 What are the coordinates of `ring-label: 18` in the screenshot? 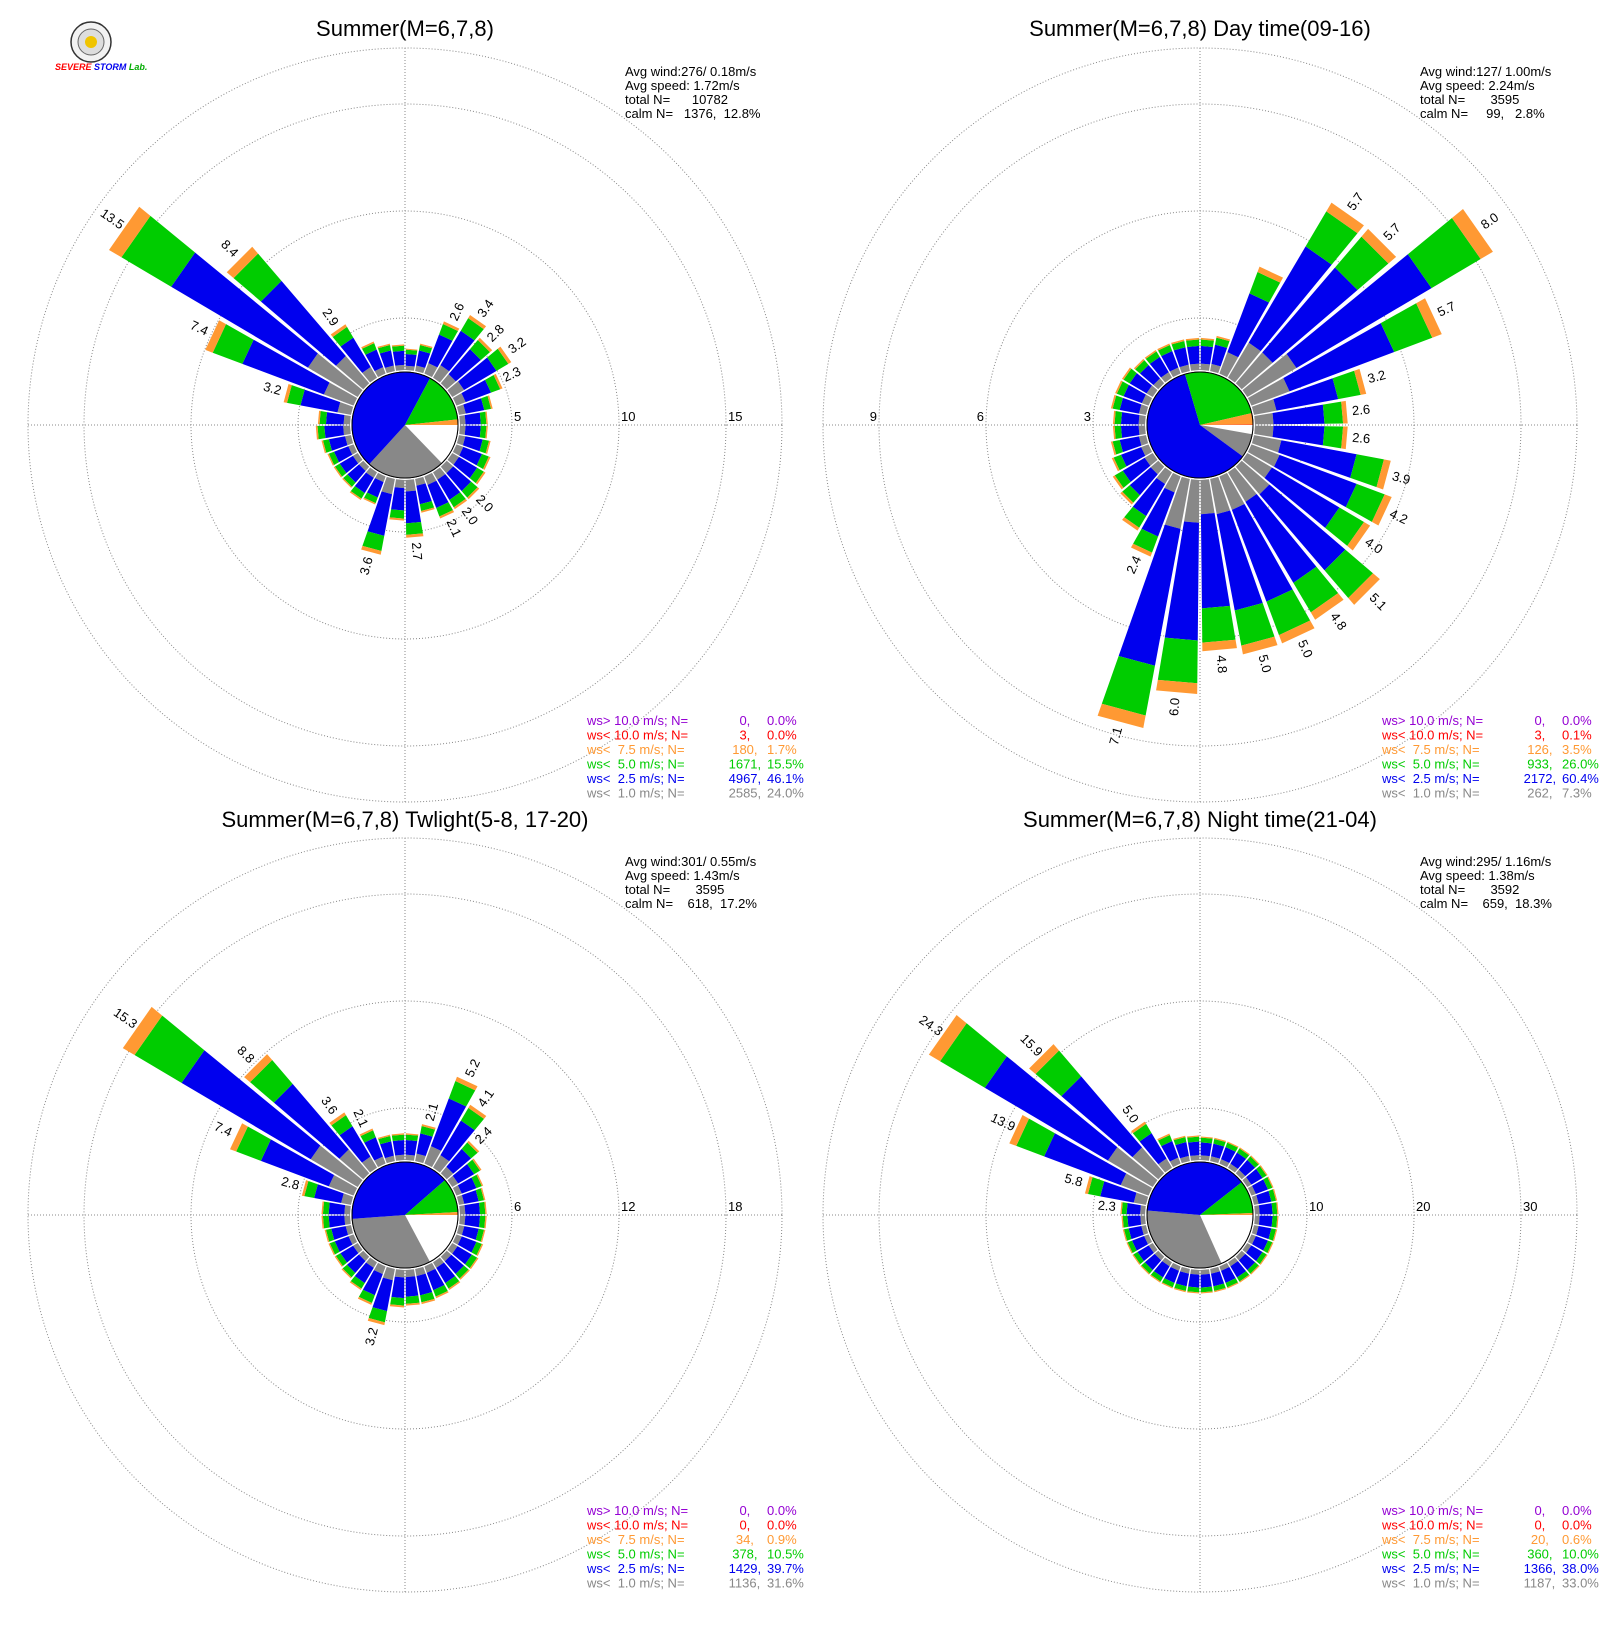 It's located at (735, 1206).